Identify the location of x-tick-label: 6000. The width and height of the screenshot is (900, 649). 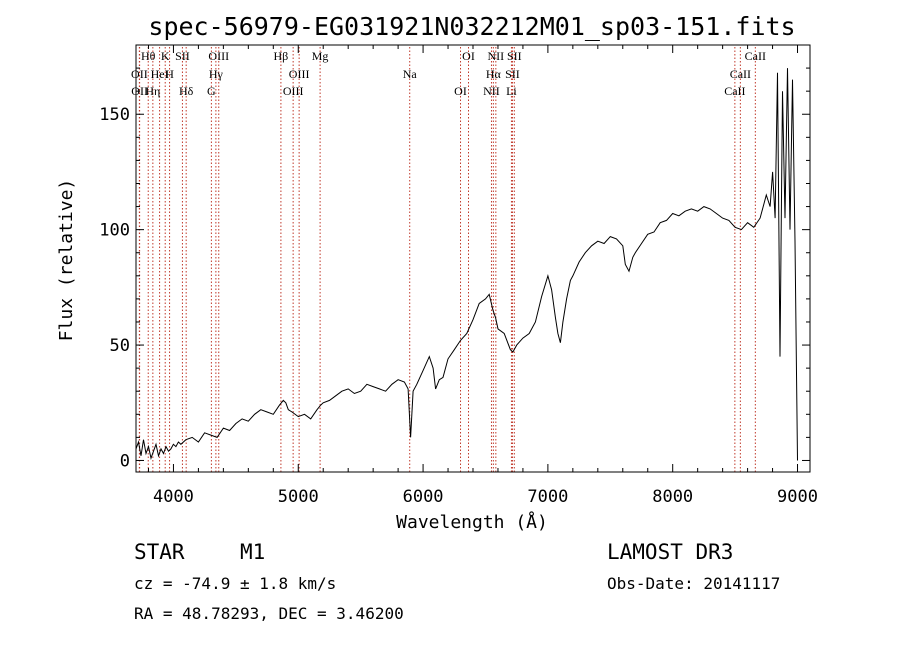
(423, 497).